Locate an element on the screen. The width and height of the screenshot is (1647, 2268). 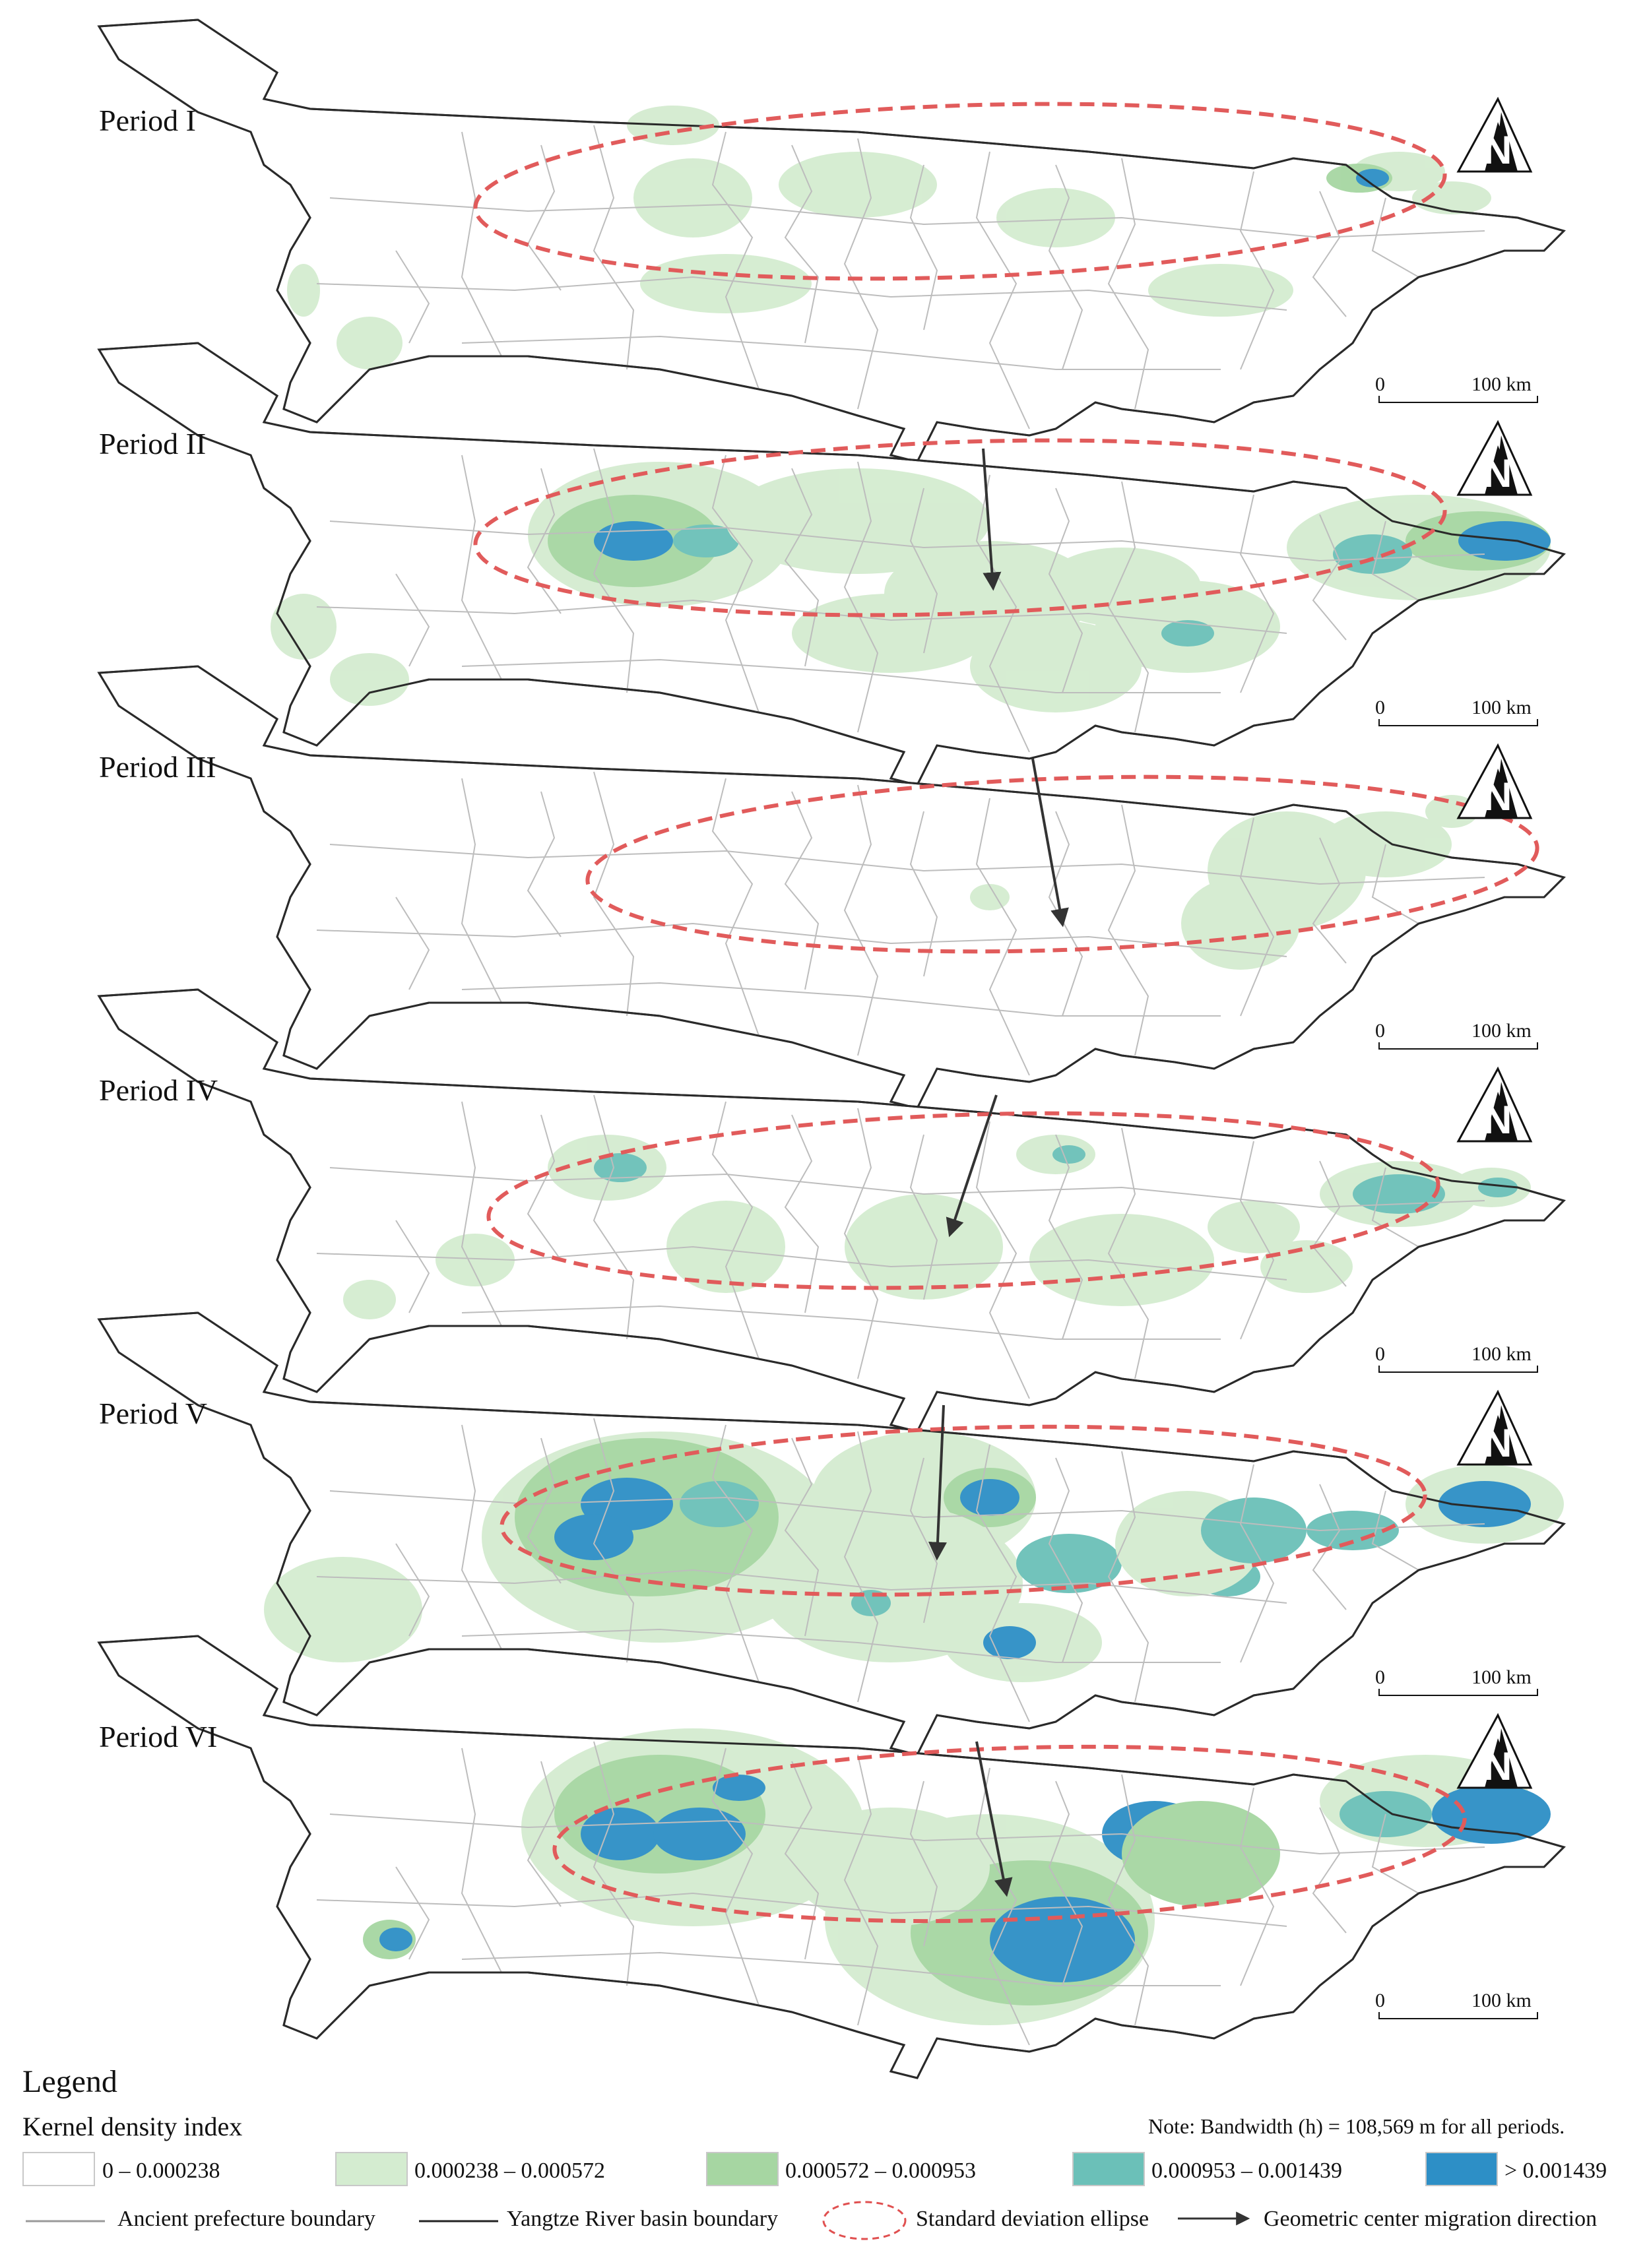
prefecture-boundary-label: Ancient prefecture boundary is located at coordinates (246, 2219).